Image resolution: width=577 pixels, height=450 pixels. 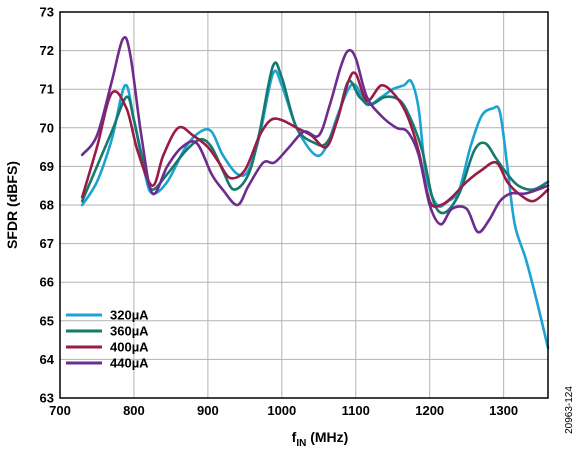 I want to click on x-tick-label: 800, so click(x=134, y=410).